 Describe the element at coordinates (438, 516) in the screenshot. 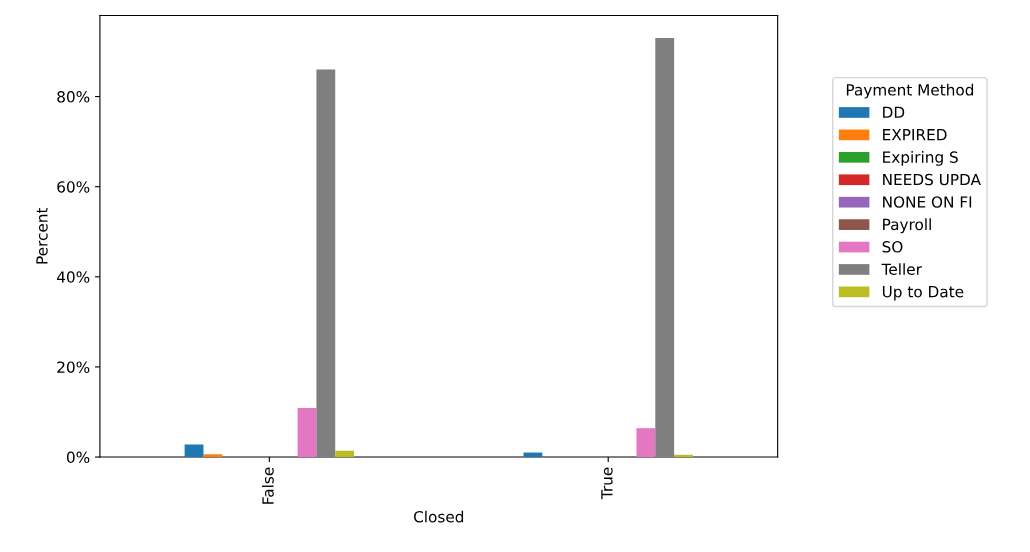

I see `x-axis-title: Closed` at that location.